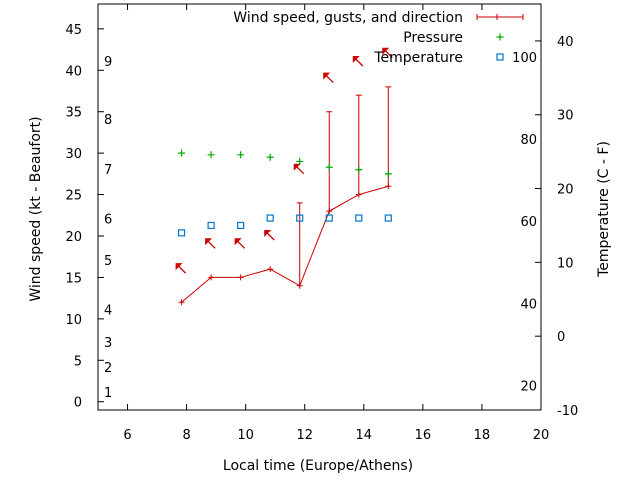  I want to click on fahrenheit-label: 100, so click(524, 58).